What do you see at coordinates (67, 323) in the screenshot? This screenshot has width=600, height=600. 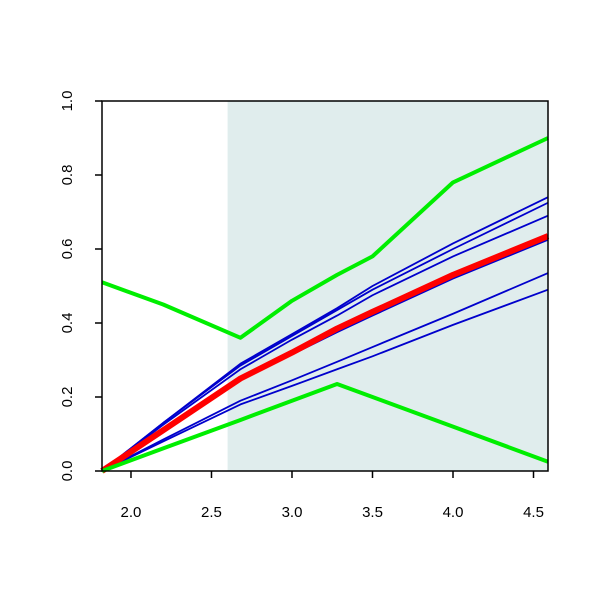 I see `y-tick-label: 0.4` at bounding box center [67, 323].